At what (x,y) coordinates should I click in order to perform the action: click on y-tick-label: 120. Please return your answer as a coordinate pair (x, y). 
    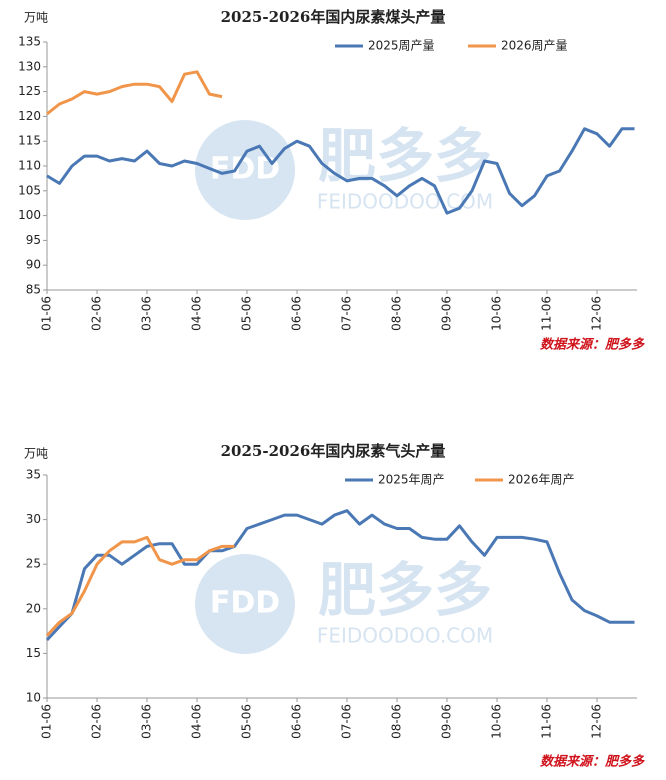
    Looking at the image, I should click on (29, 116).